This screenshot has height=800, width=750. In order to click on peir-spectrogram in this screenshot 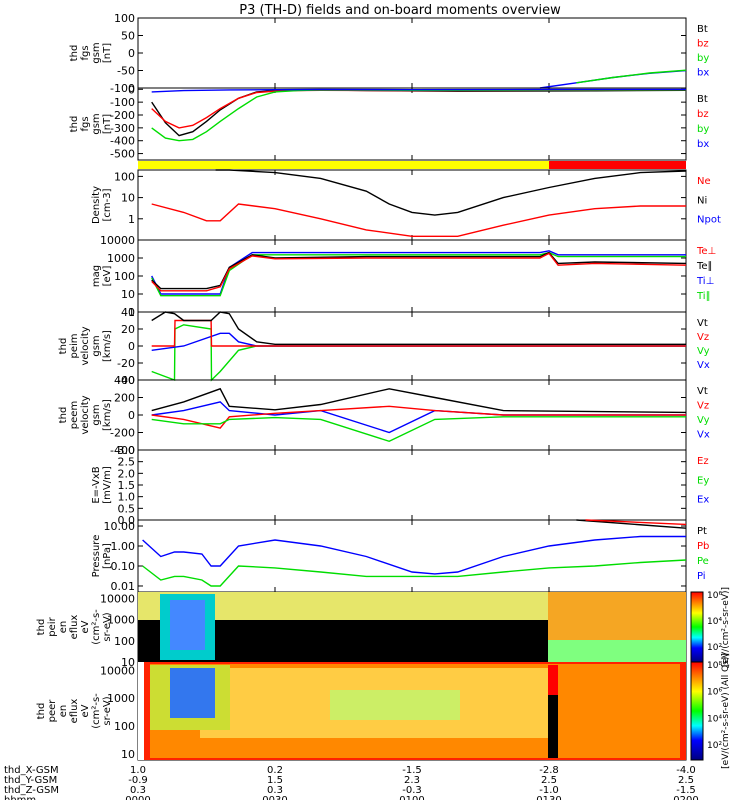, I will do `click(412, 627)`.